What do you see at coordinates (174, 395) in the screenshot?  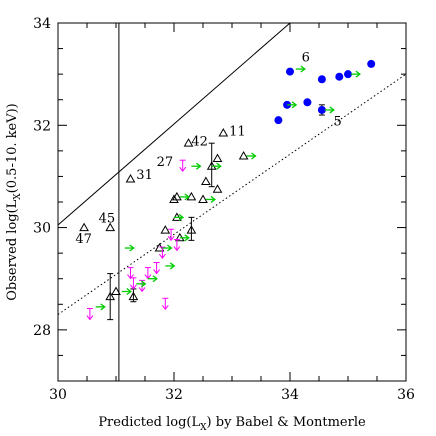 I see `x-tick-label: 32` at bounding box center [174, 395].